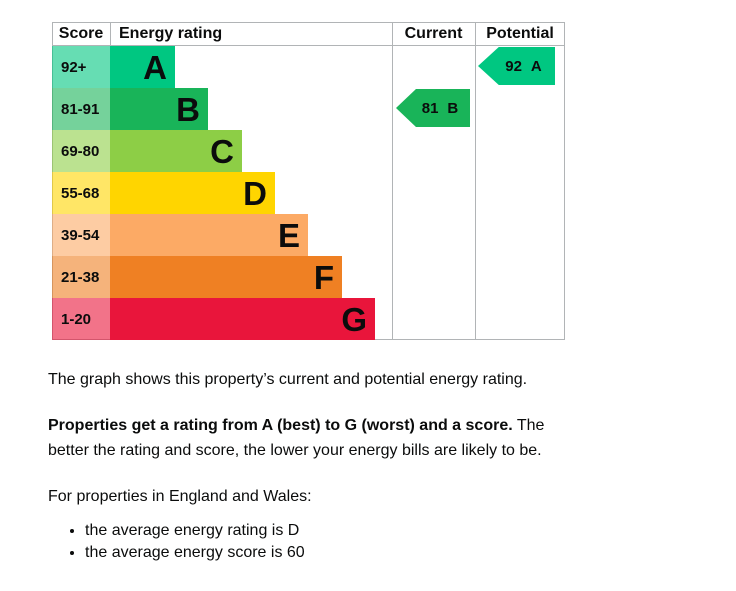 The width and height of the screenshot is (736, 591). Describe the element at coordinates (354, 319) in the screenshot. I see `band-letter: G` at that location.